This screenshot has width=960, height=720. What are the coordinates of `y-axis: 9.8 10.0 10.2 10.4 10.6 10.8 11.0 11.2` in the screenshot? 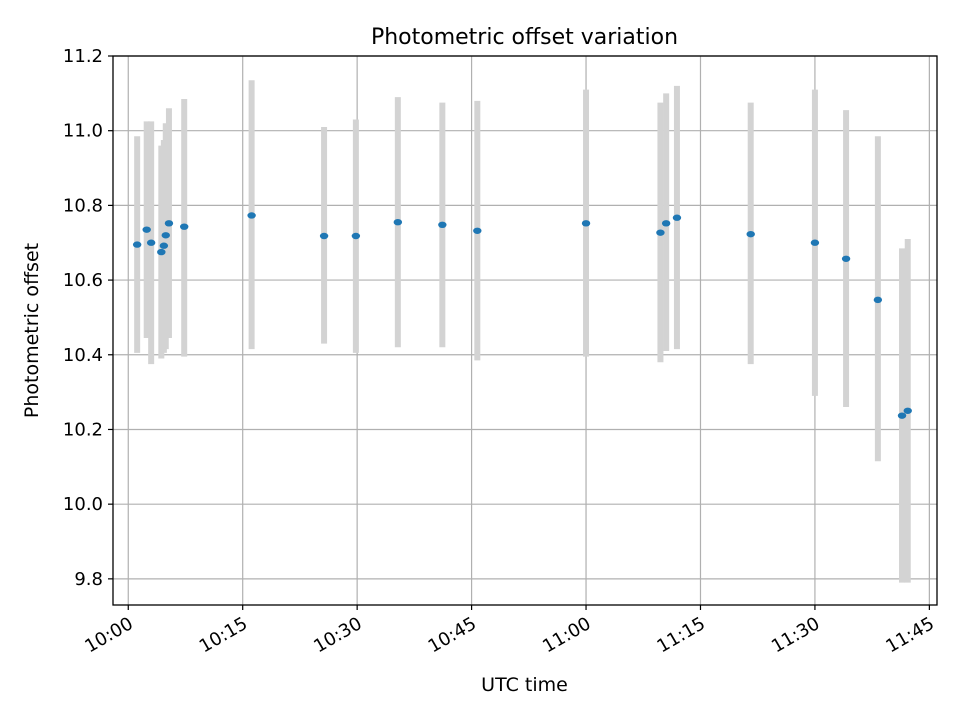 It's located at (88, 318).